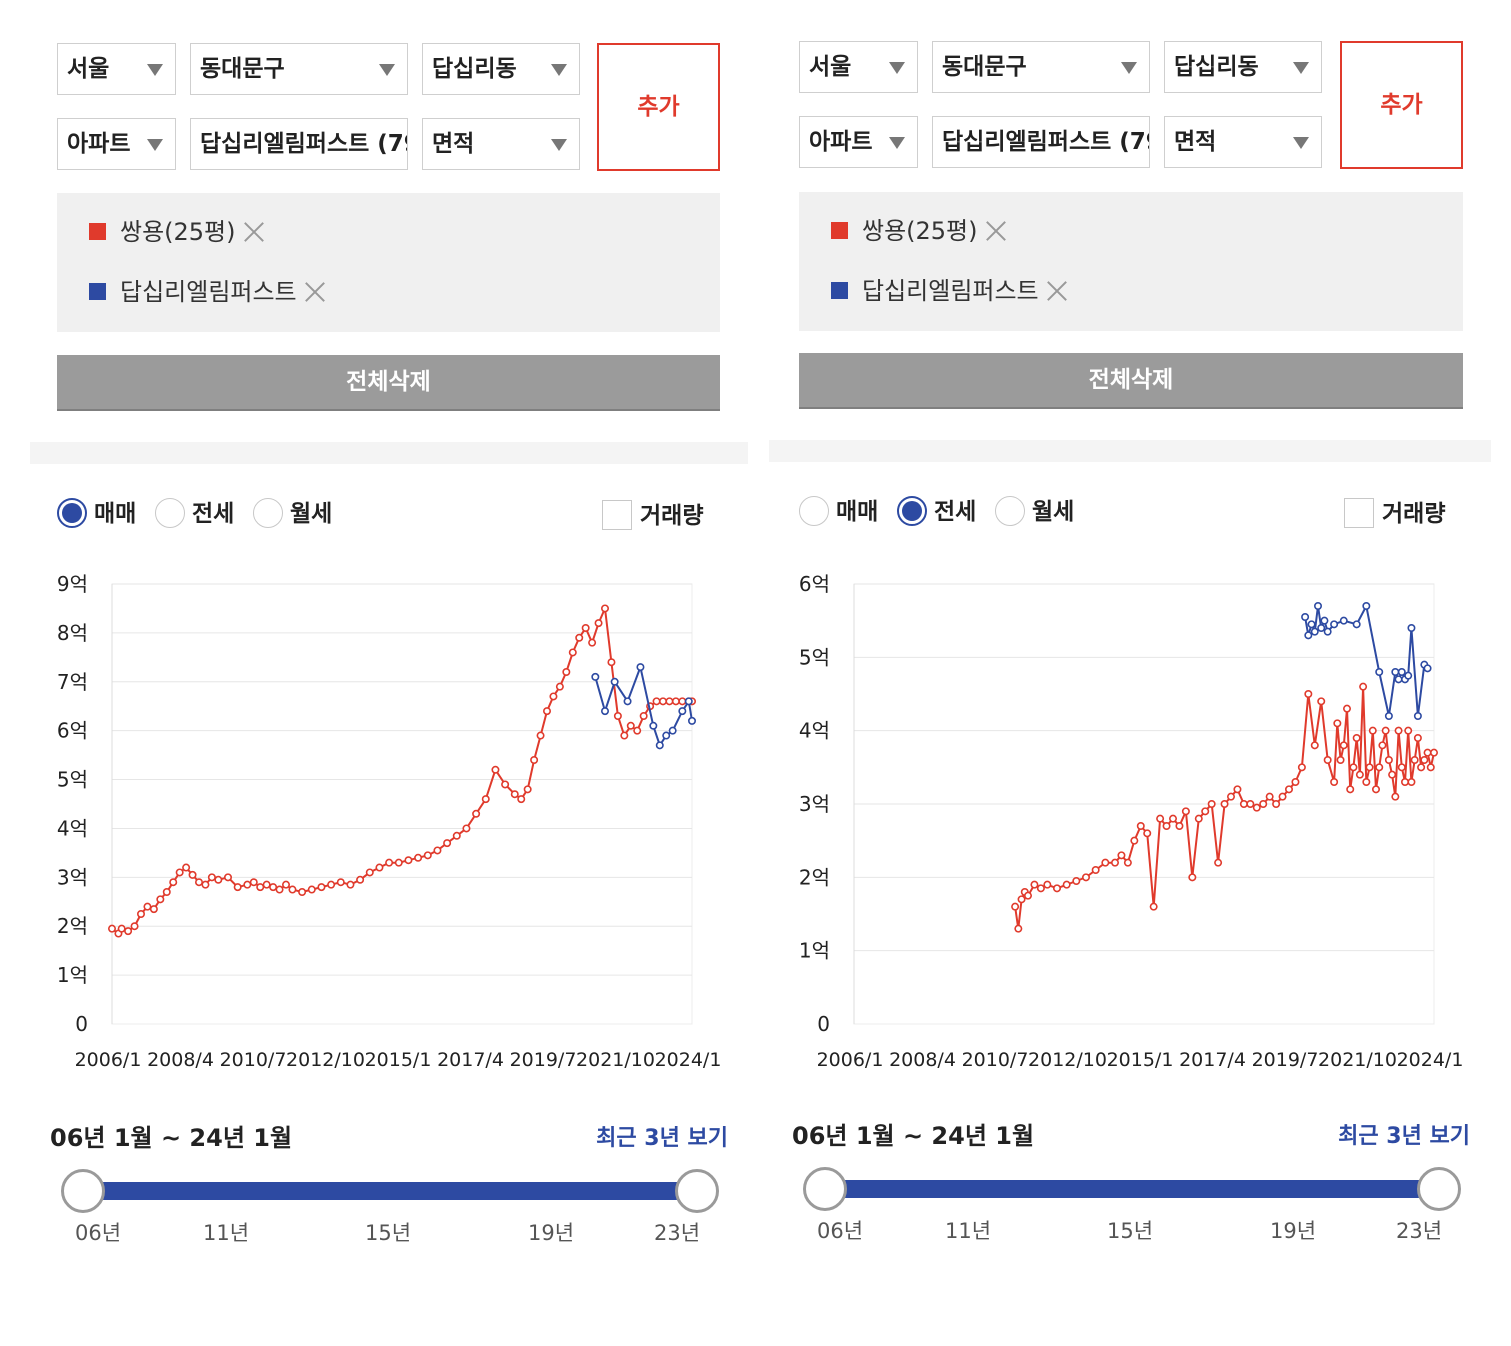 The height and width of the screenshot is (1346, 1511). Describe the element at coordinates (677, 1233) in the screenshot. I see `slider-year-label: 23년` at that location.